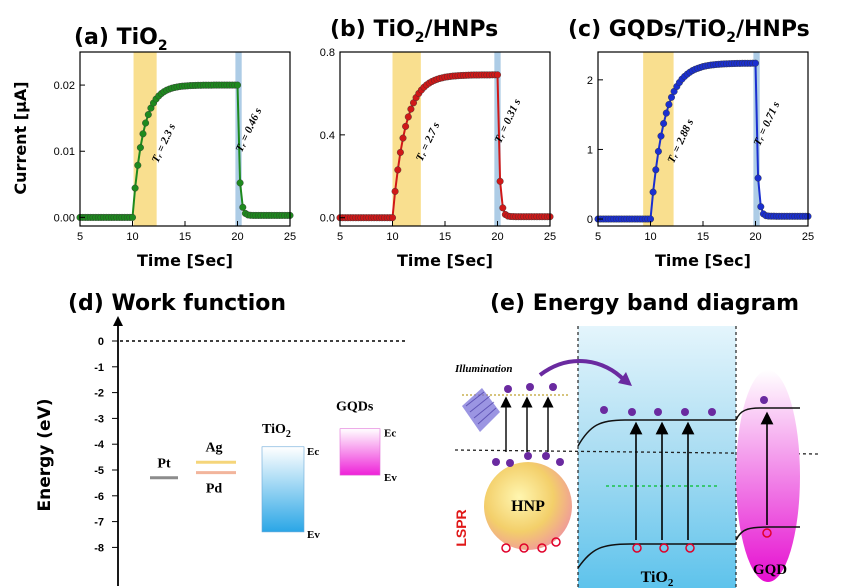 This screenshot has width=843, height=588. Describe the element at coordinates (20, 137) in the screenshot. I see `current-axis-label: Current [μA]` at that location.